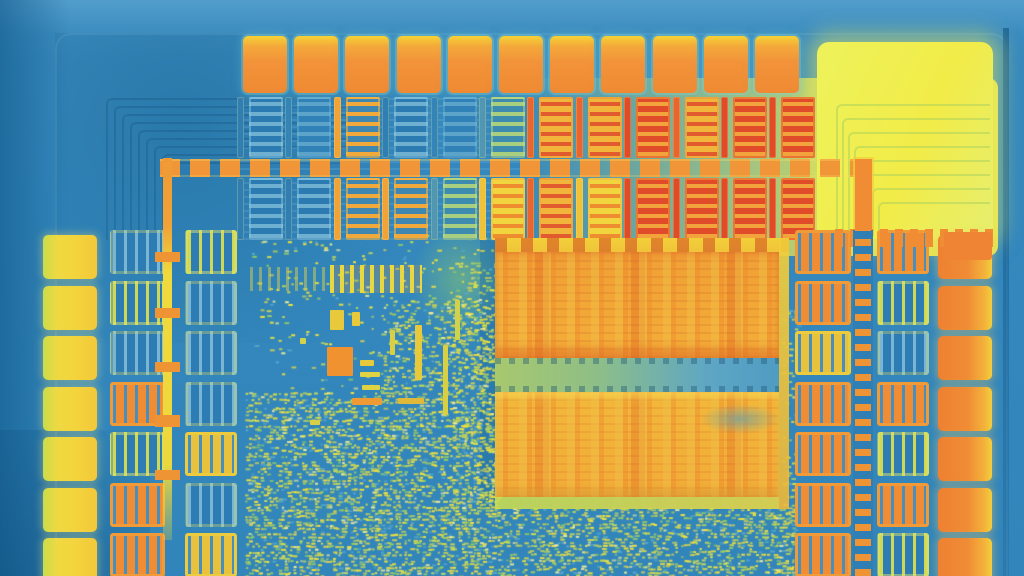  Describe the element at coordinates (968, 246) in the screenshot. I see `right-corner-pad` at that location.